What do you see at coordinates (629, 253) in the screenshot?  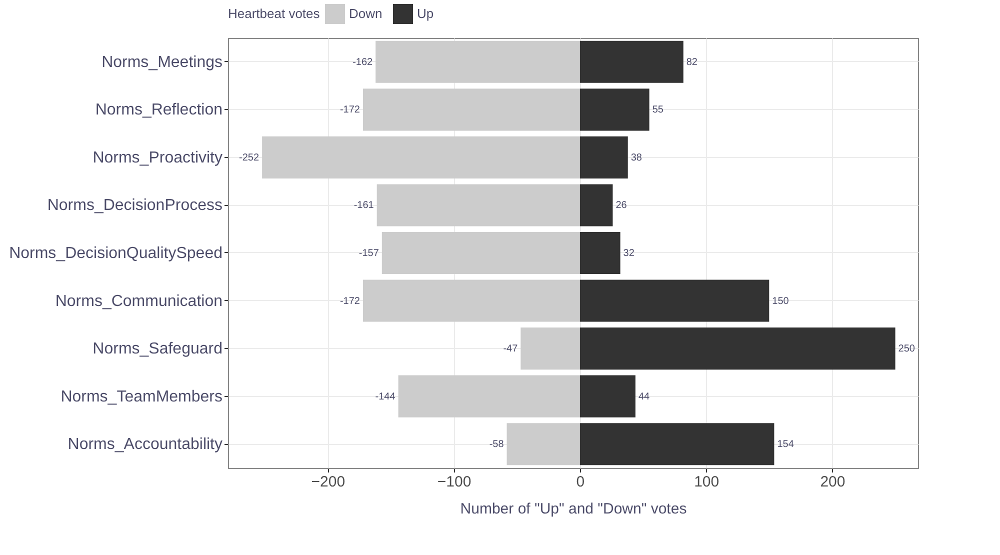 I see `data-label: 32` at bounding box center [629, 253].